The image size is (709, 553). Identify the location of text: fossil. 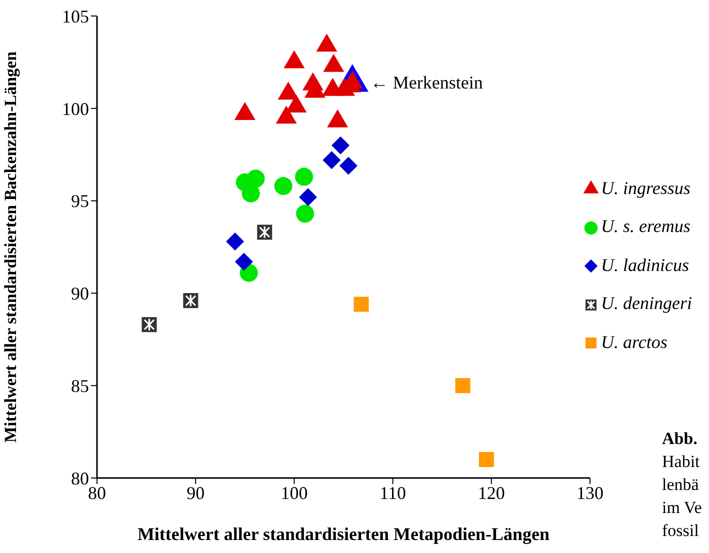
(681, 531).